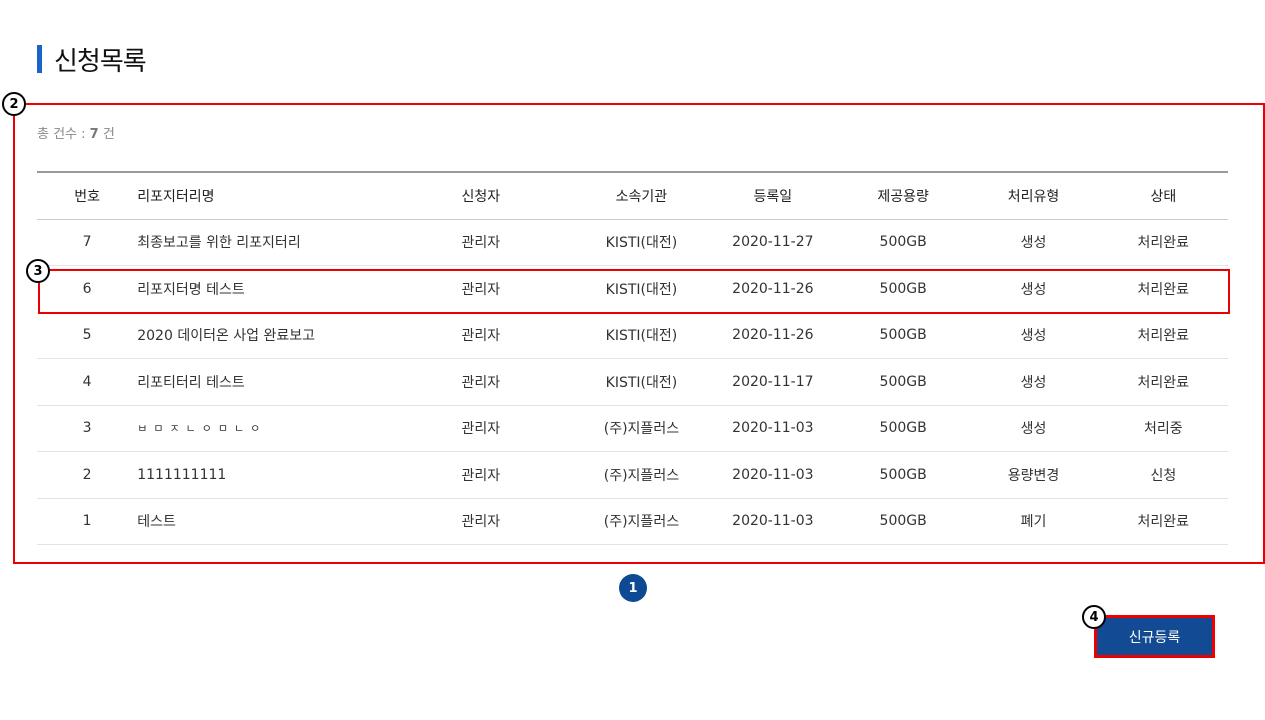  Describe the element at coordinates (773, 242) in the screenshot. I see `table-cell: 2020-11-27` at that location.